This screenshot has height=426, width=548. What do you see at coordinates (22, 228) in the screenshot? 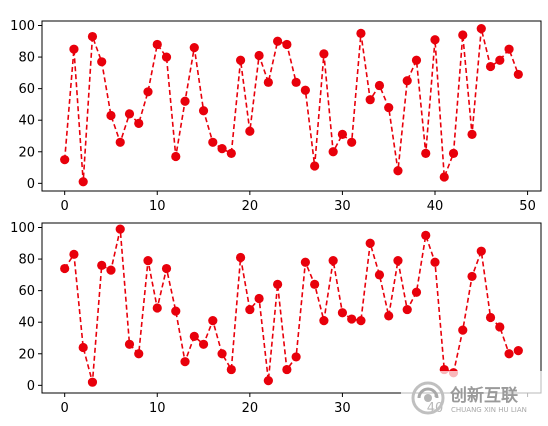
I see `y-tick-label: 100` at bounding box center [22, 228].